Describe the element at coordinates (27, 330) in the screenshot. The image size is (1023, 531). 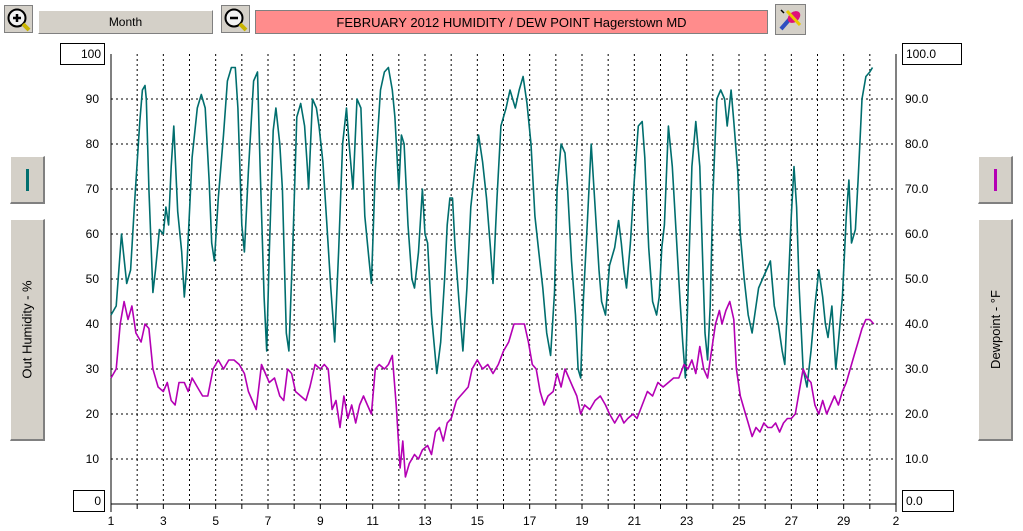
I see `left-axis-label-button: Out Humidity - %` at that location.